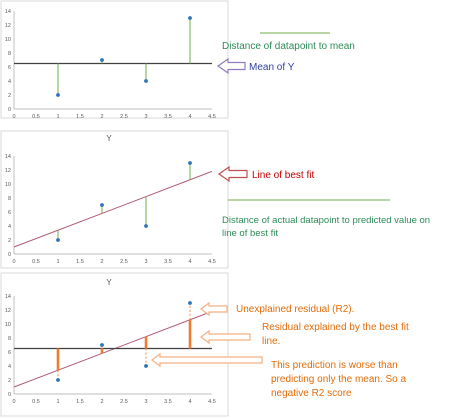 This screenshot has width=474, height=419. What do you see at coordinates (271, 341) in the screenshot?
I see `p3-explained-note-line2: line.` at bounding box center [271, 341].